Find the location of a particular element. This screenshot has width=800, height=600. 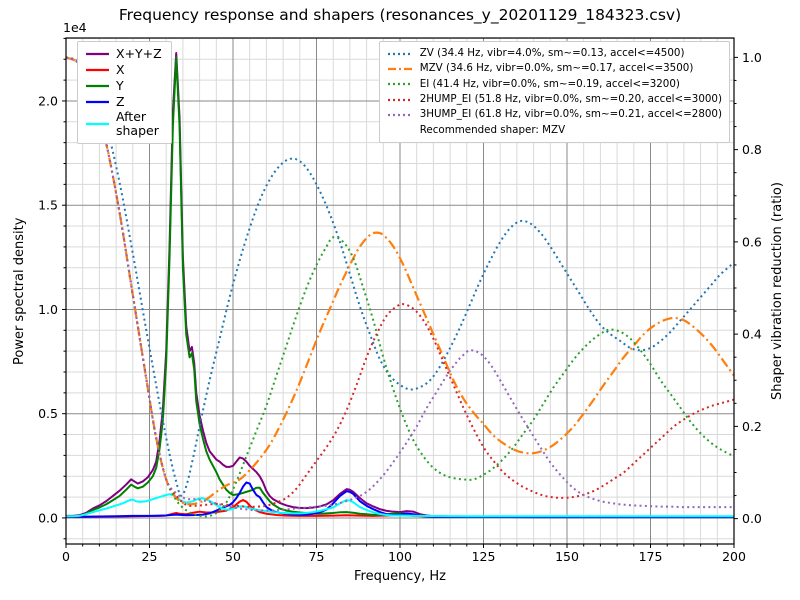

legend-item: Recommended shaper: MZV is located at coordinates (554, 130).